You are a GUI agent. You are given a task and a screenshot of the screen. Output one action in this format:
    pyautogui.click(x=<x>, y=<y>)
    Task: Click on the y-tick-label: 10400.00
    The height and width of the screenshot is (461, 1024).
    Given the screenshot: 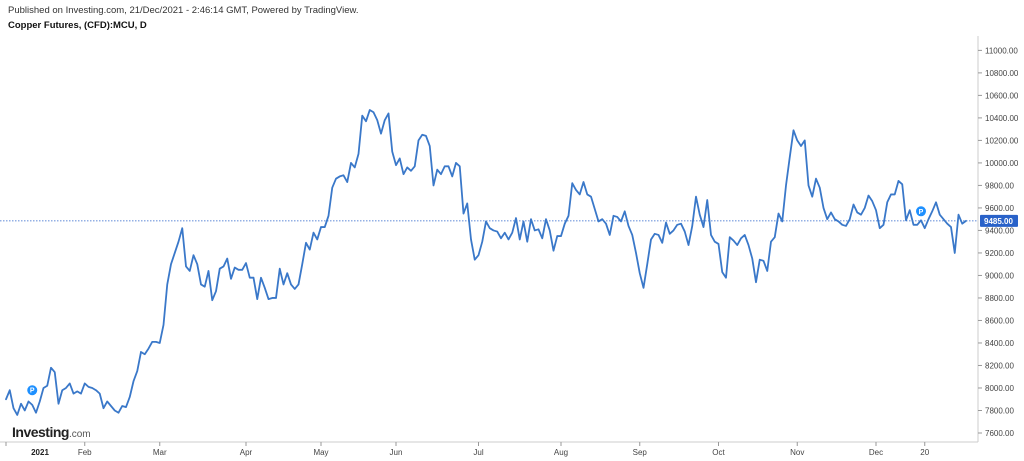 What is the action you would take?
    pyautogui.click(x=1002, y=118)
    